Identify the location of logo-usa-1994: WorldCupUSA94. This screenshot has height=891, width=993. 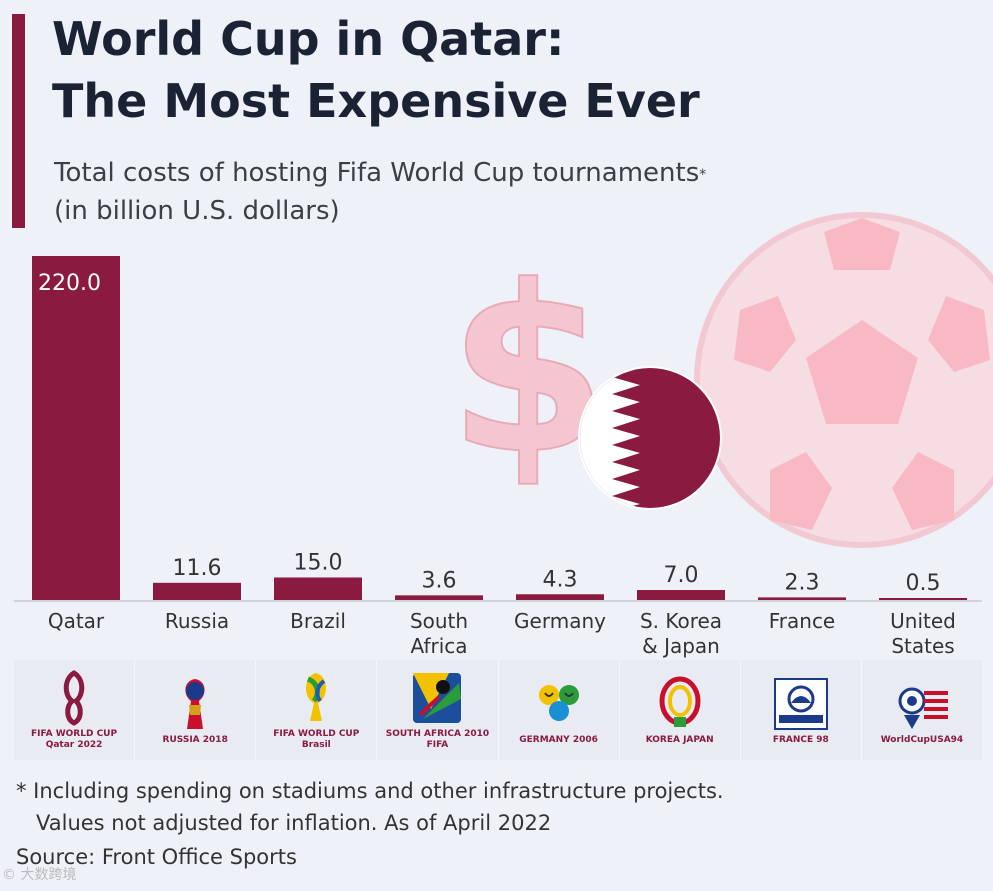
(922, 710).